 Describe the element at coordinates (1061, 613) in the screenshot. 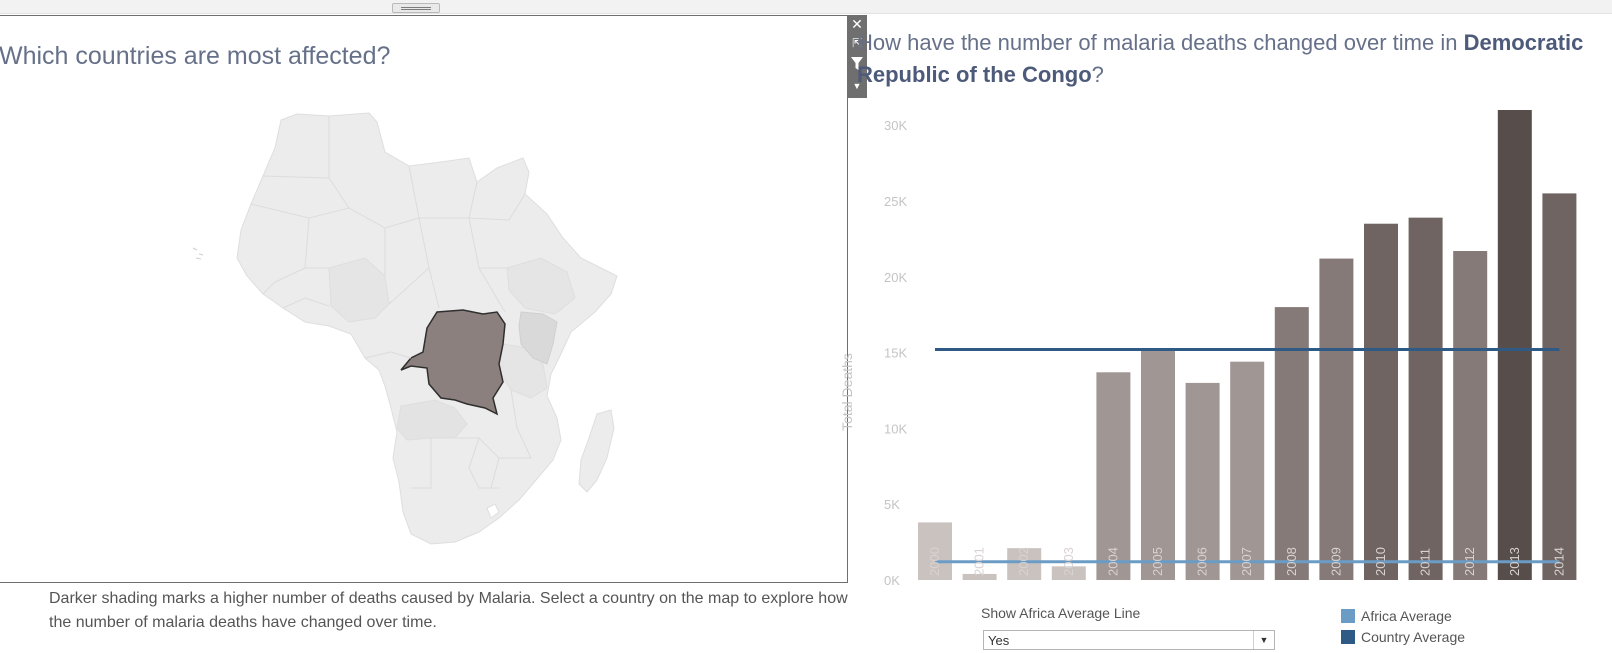

I see `africa-average-filter-label: Show Africa Average Line` at that location.